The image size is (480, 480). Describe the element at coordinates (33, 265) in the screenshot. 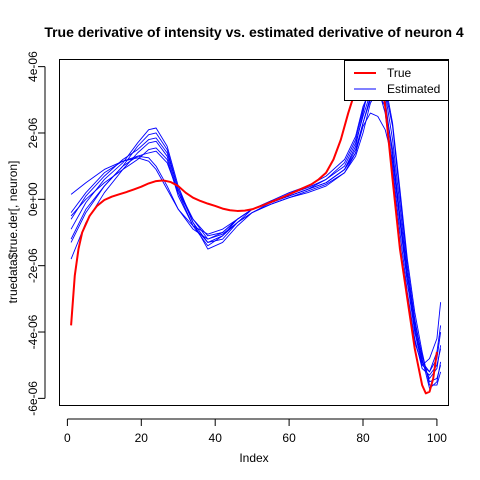

I see `y-tick-label: -2e-06` at that location.